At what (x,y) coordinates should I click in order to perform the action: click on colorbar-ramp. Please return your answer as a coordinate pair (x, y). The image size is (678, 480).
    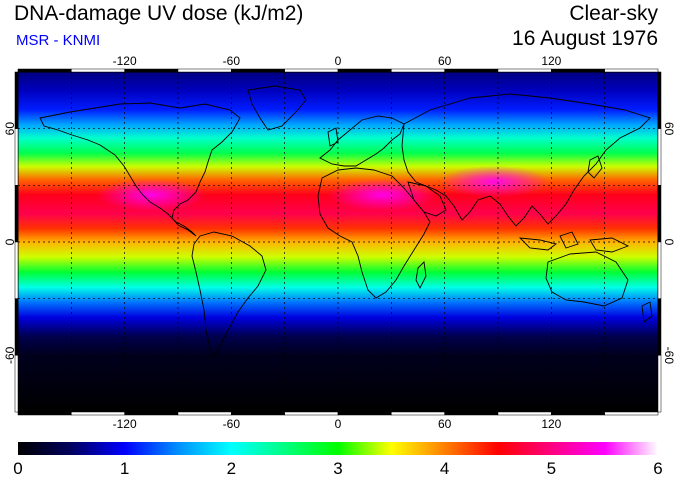
    Looking at the image, I should click on (338, 448).